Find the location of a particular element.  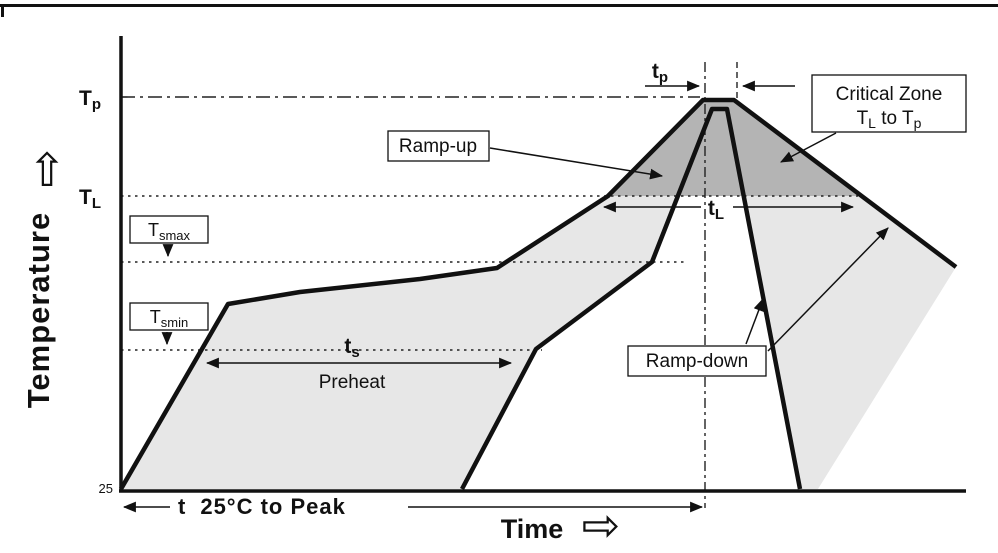

critical-zone-box is located at coordinates (889, 103).